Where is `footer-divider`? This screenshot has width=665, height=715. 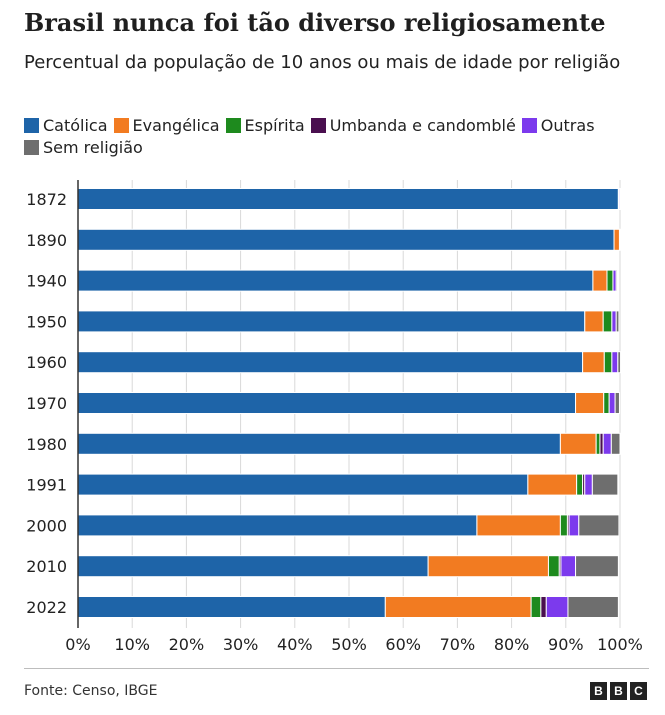 footer-divider is located at coordinates (336, 668).